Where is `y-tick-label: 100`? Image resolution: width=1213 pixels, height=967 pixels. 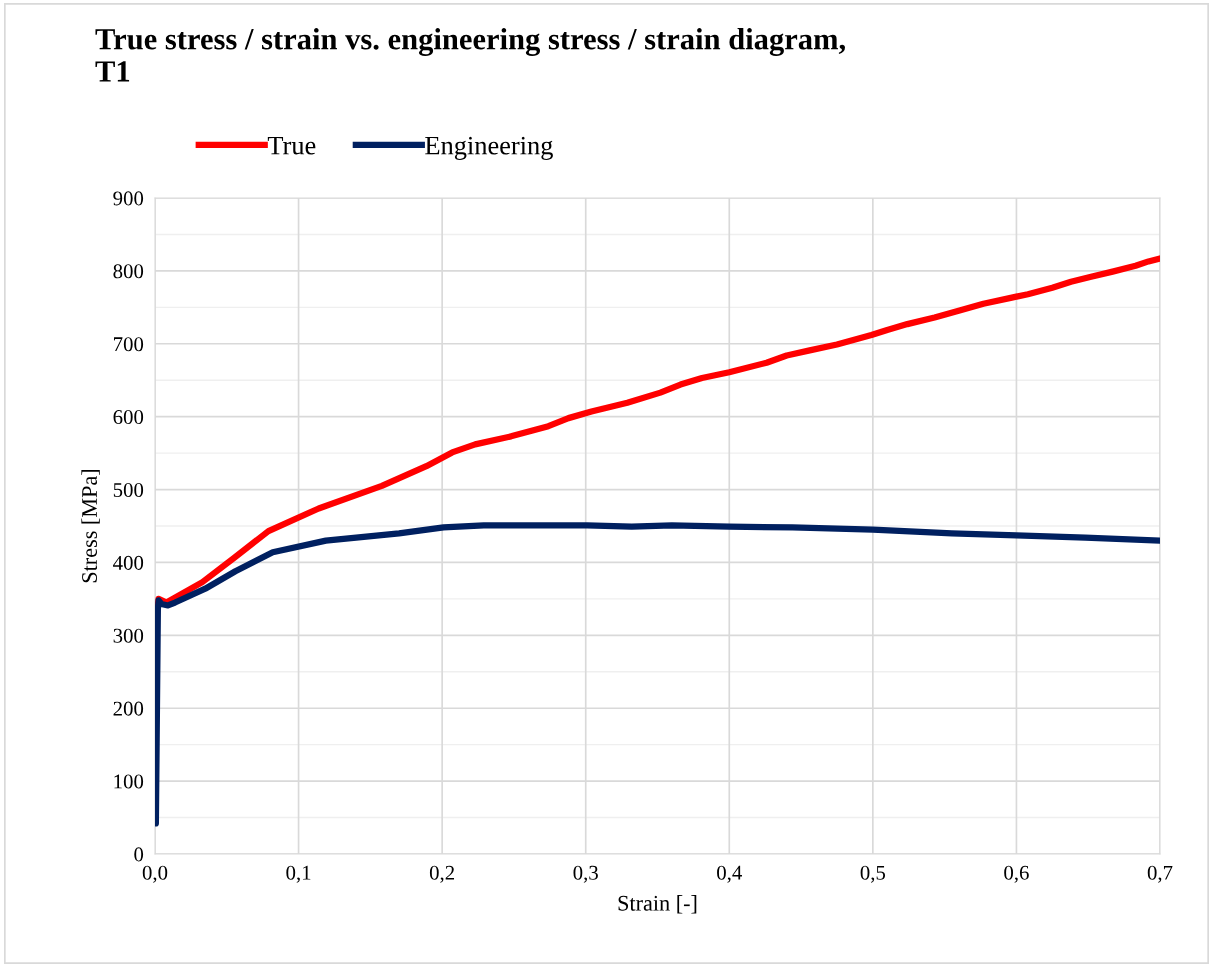 y-tick-label: 100 is located at coordinates (129, 781).